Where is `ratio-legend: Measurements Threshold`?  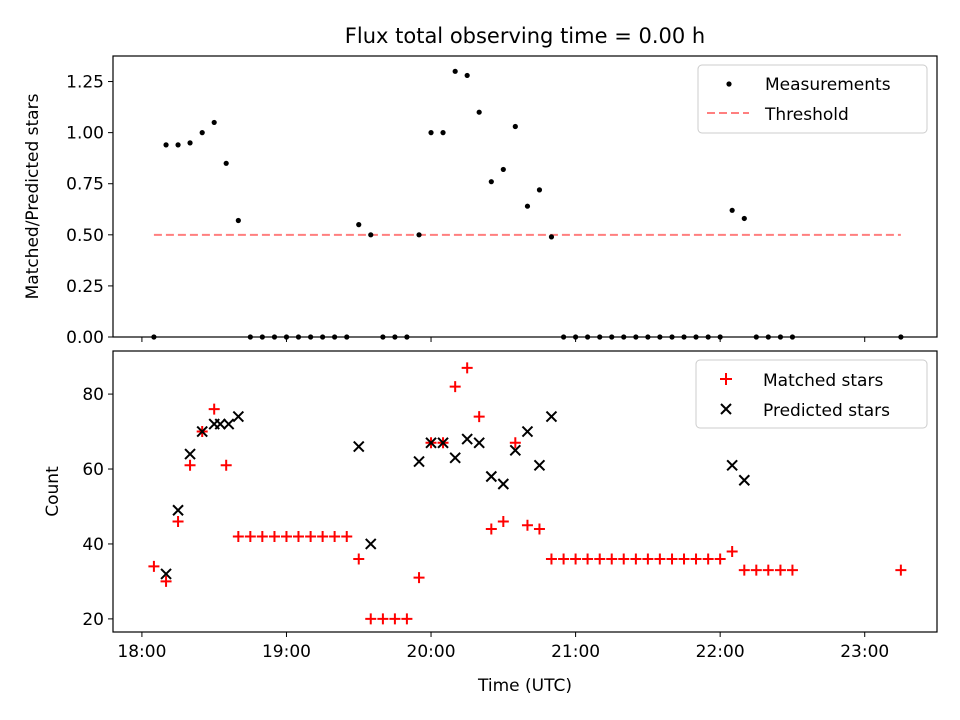 ratio-legend: Measurements Threshold is located at coordinates (812, 99).